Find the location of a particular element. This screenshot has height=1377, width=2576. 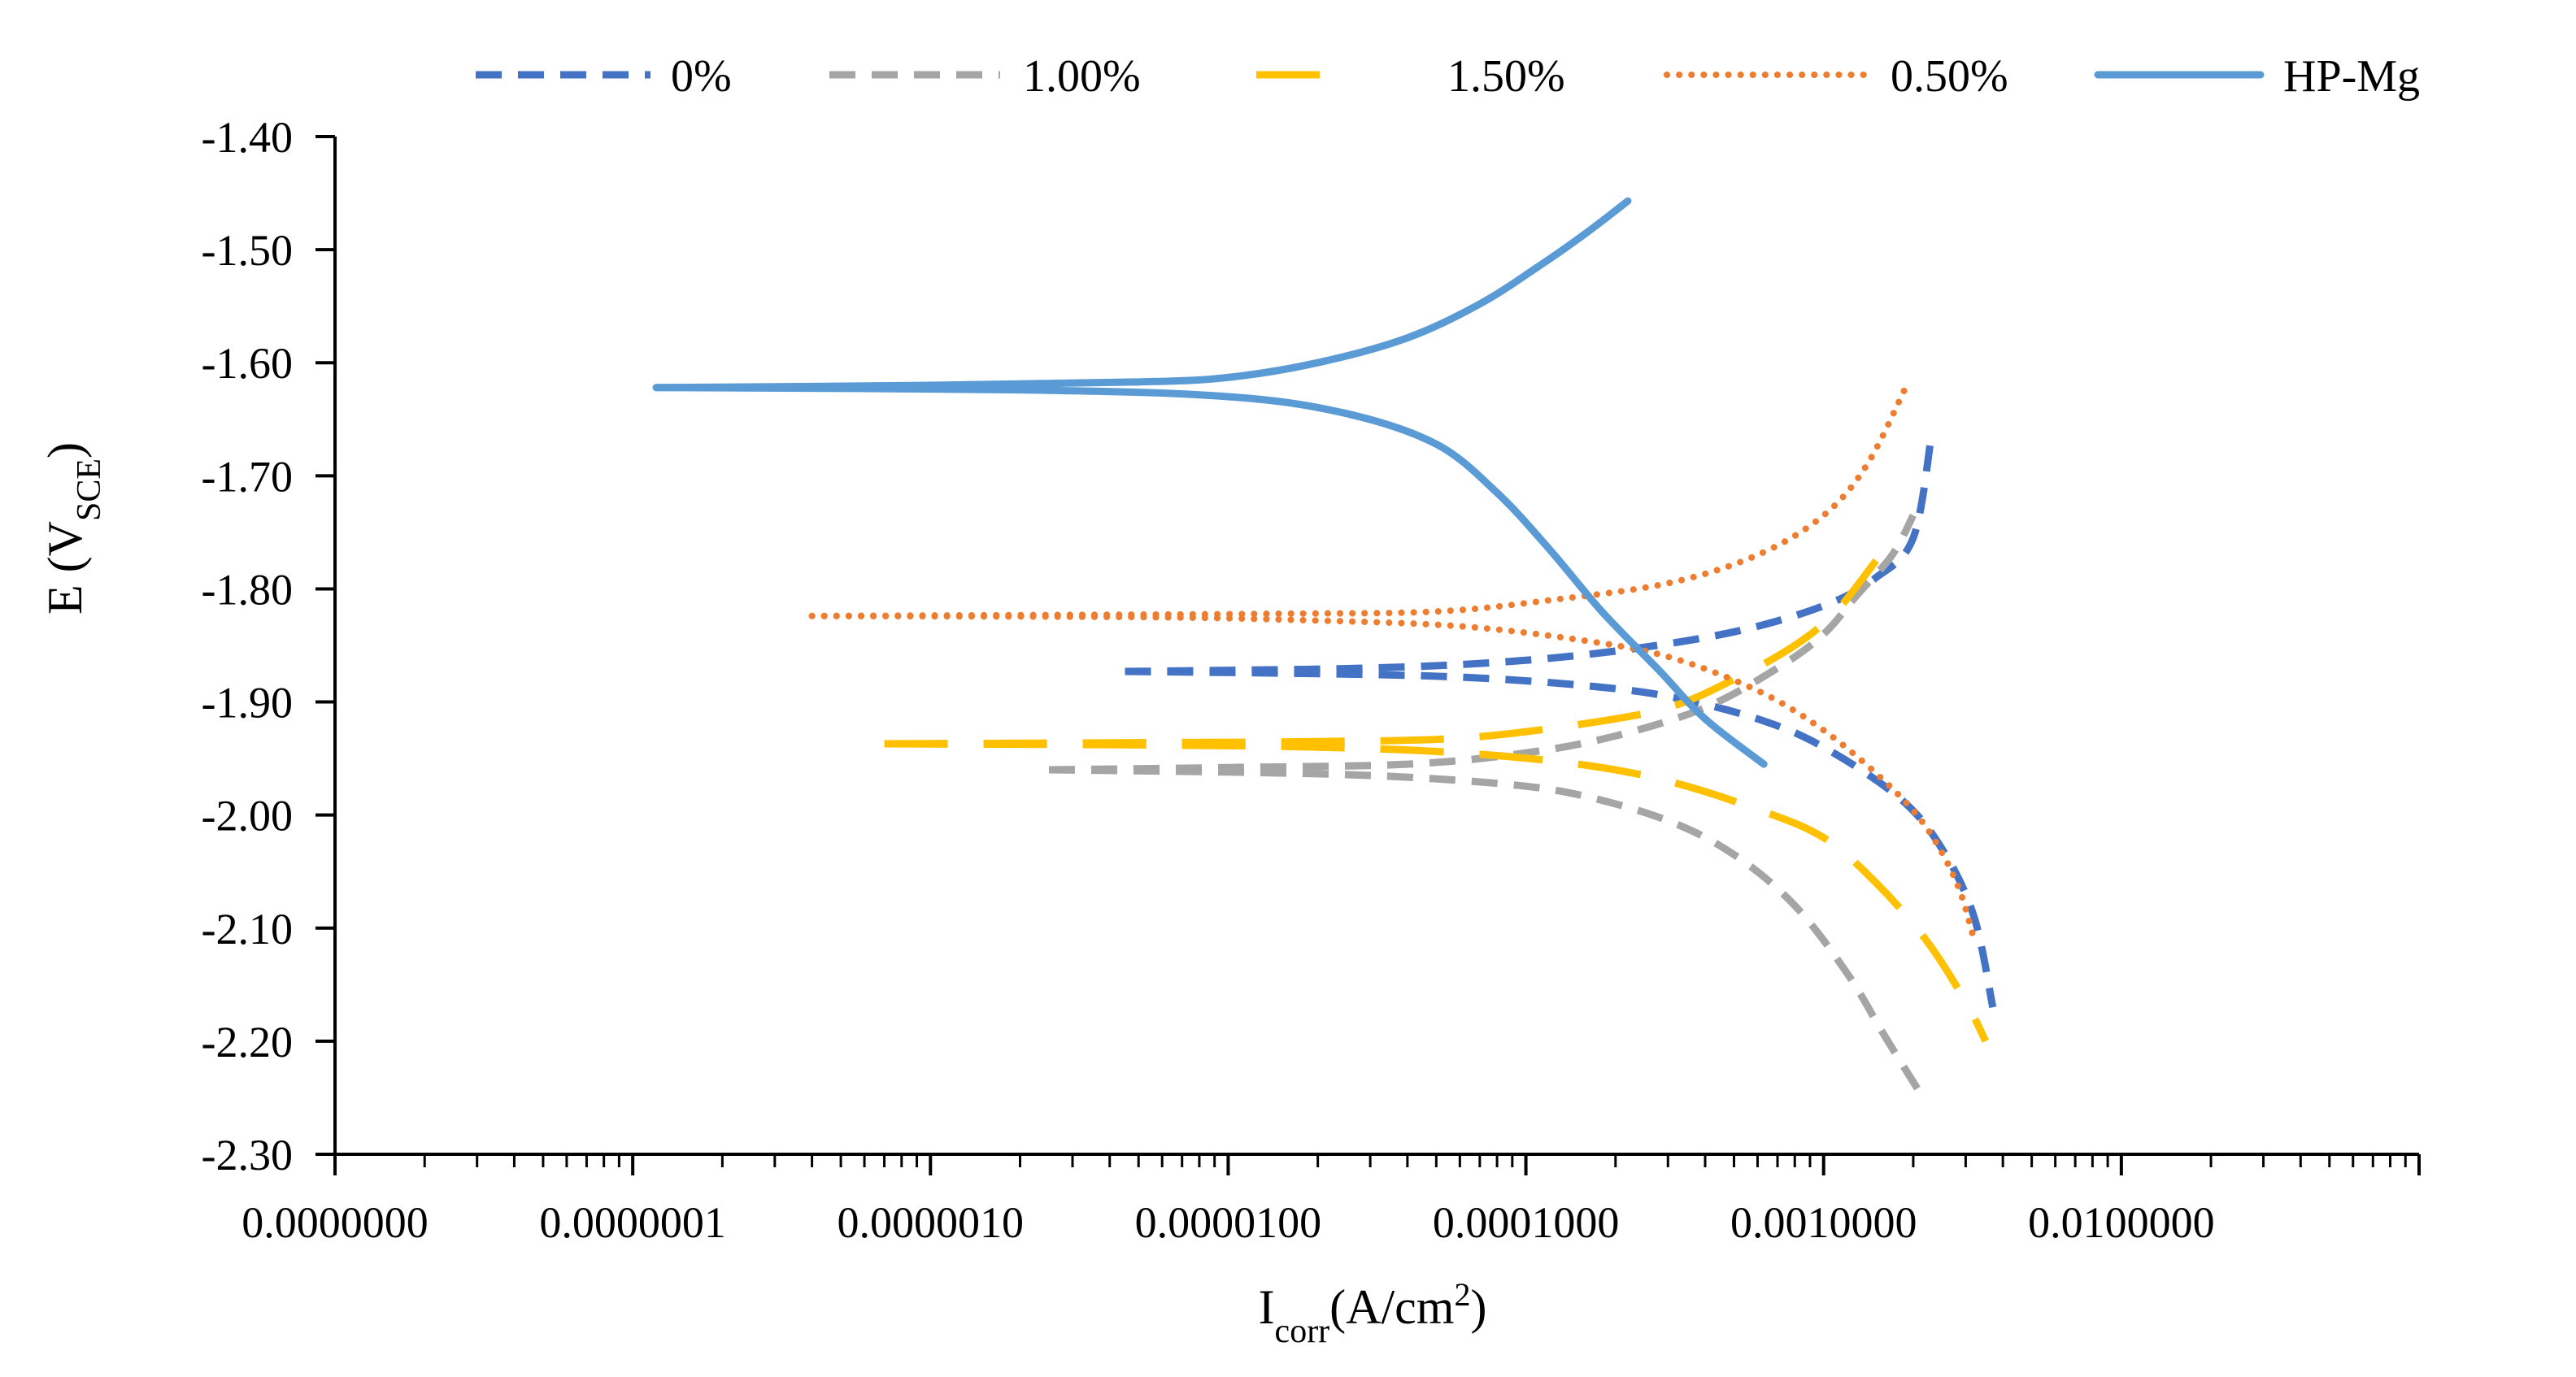

x-tick-label: 0.0000010 is located at coordinates (932, 1222).